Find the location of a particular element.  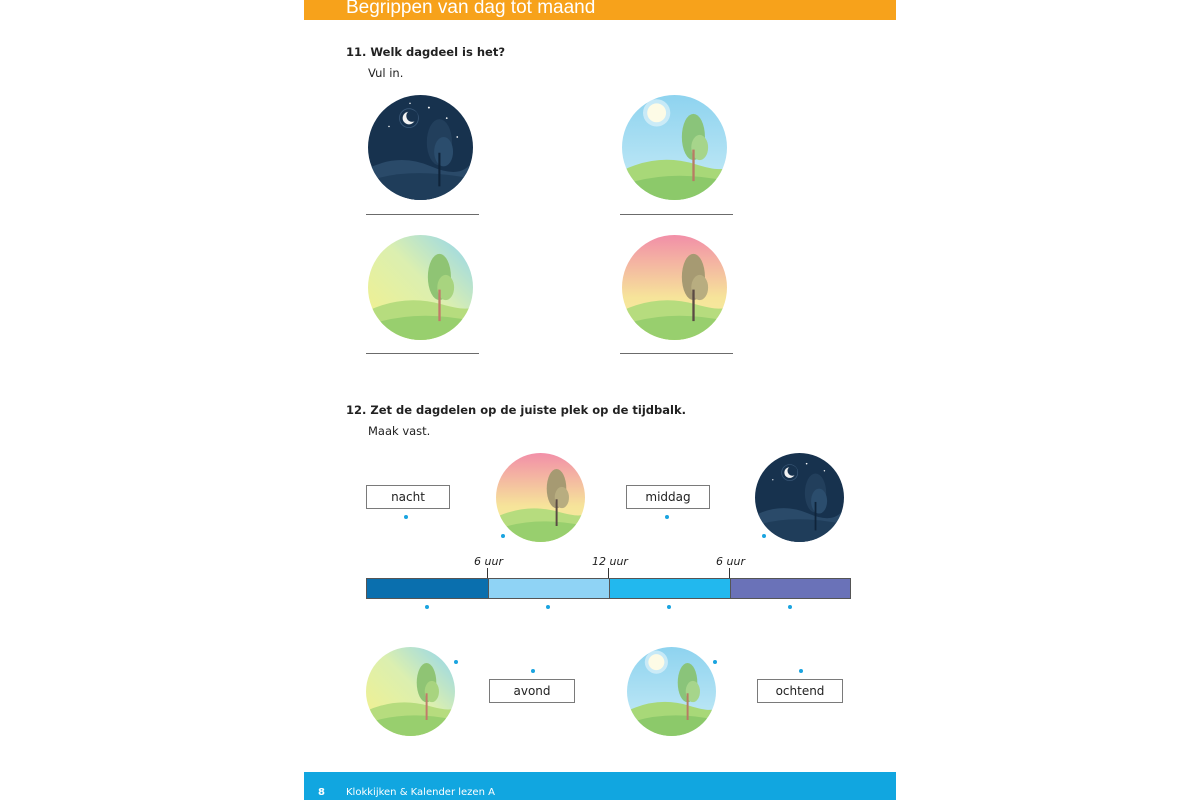

afternoon-scene-small is located at coordinates (671, 691).